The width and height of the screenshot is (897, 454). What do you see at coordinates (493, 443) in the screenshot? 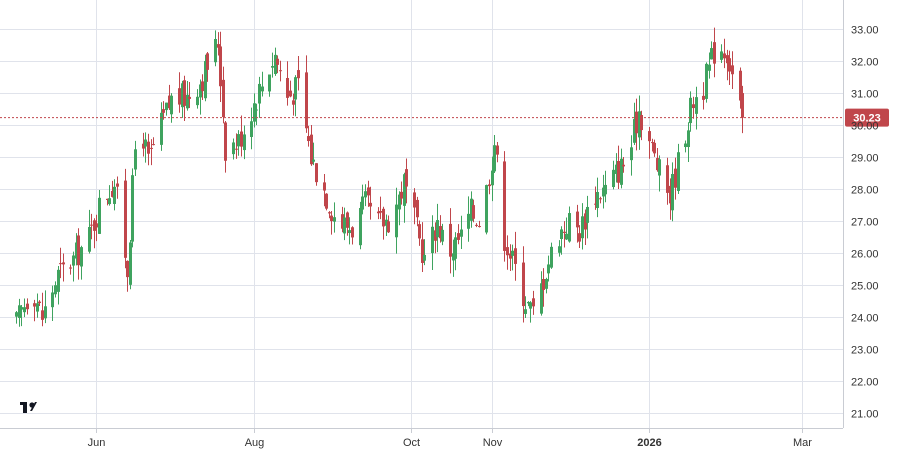
I see `x-tick-label: Nov` at bounding box center [493, 443].